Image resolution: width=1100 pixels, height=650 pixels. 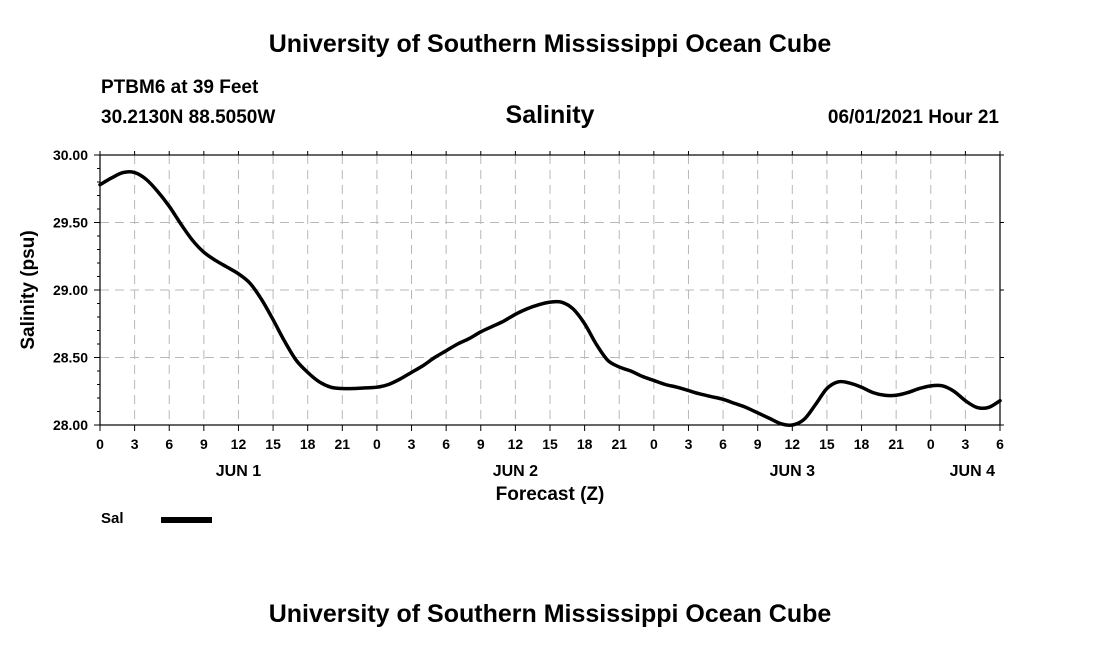 I want to click on datetime-label: 06/01/2021 Hour 21, so click(x=913, y=117).